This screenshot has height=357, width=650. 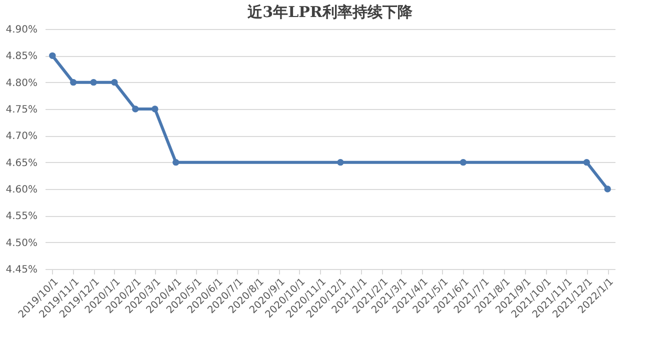 I want to click on y-tick-label: 4.85%, so click(x=22, y=56).